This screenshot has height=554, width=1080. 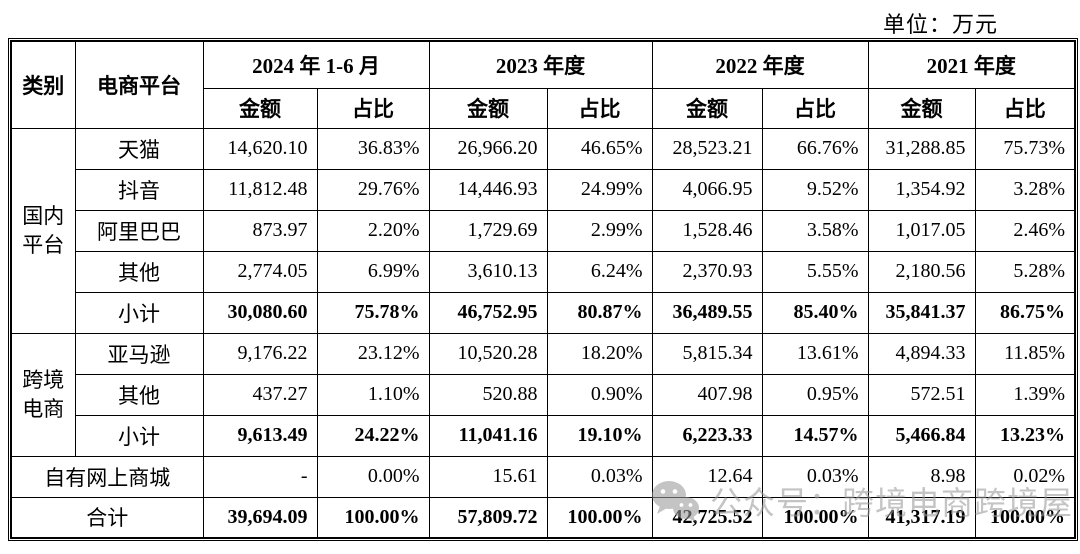 I want to click on ratio-cell: 0.00%, so click(x=373, y=476).